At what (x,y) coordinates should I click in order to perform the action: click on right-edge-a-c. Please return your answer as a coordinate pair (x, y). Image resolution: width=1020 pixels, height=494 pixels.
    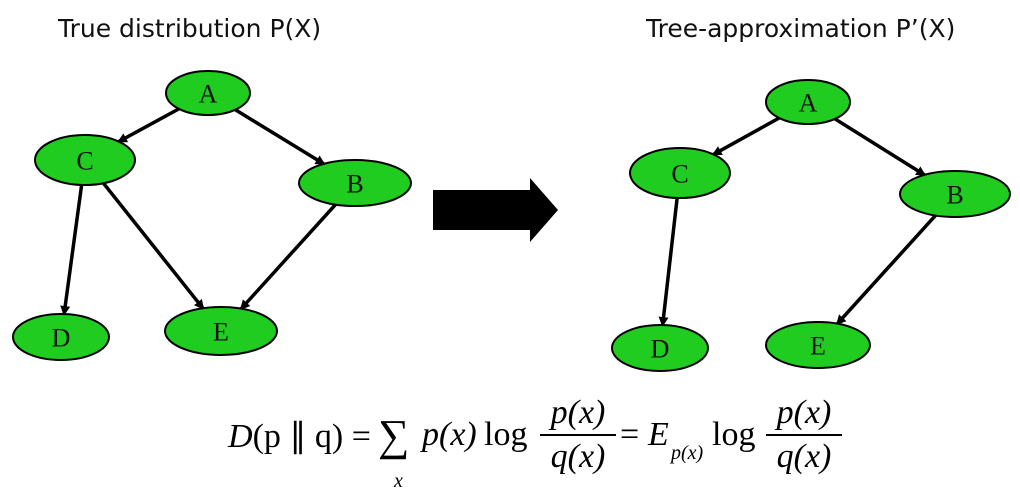
    Looking at the image, I should click on (747, 135).